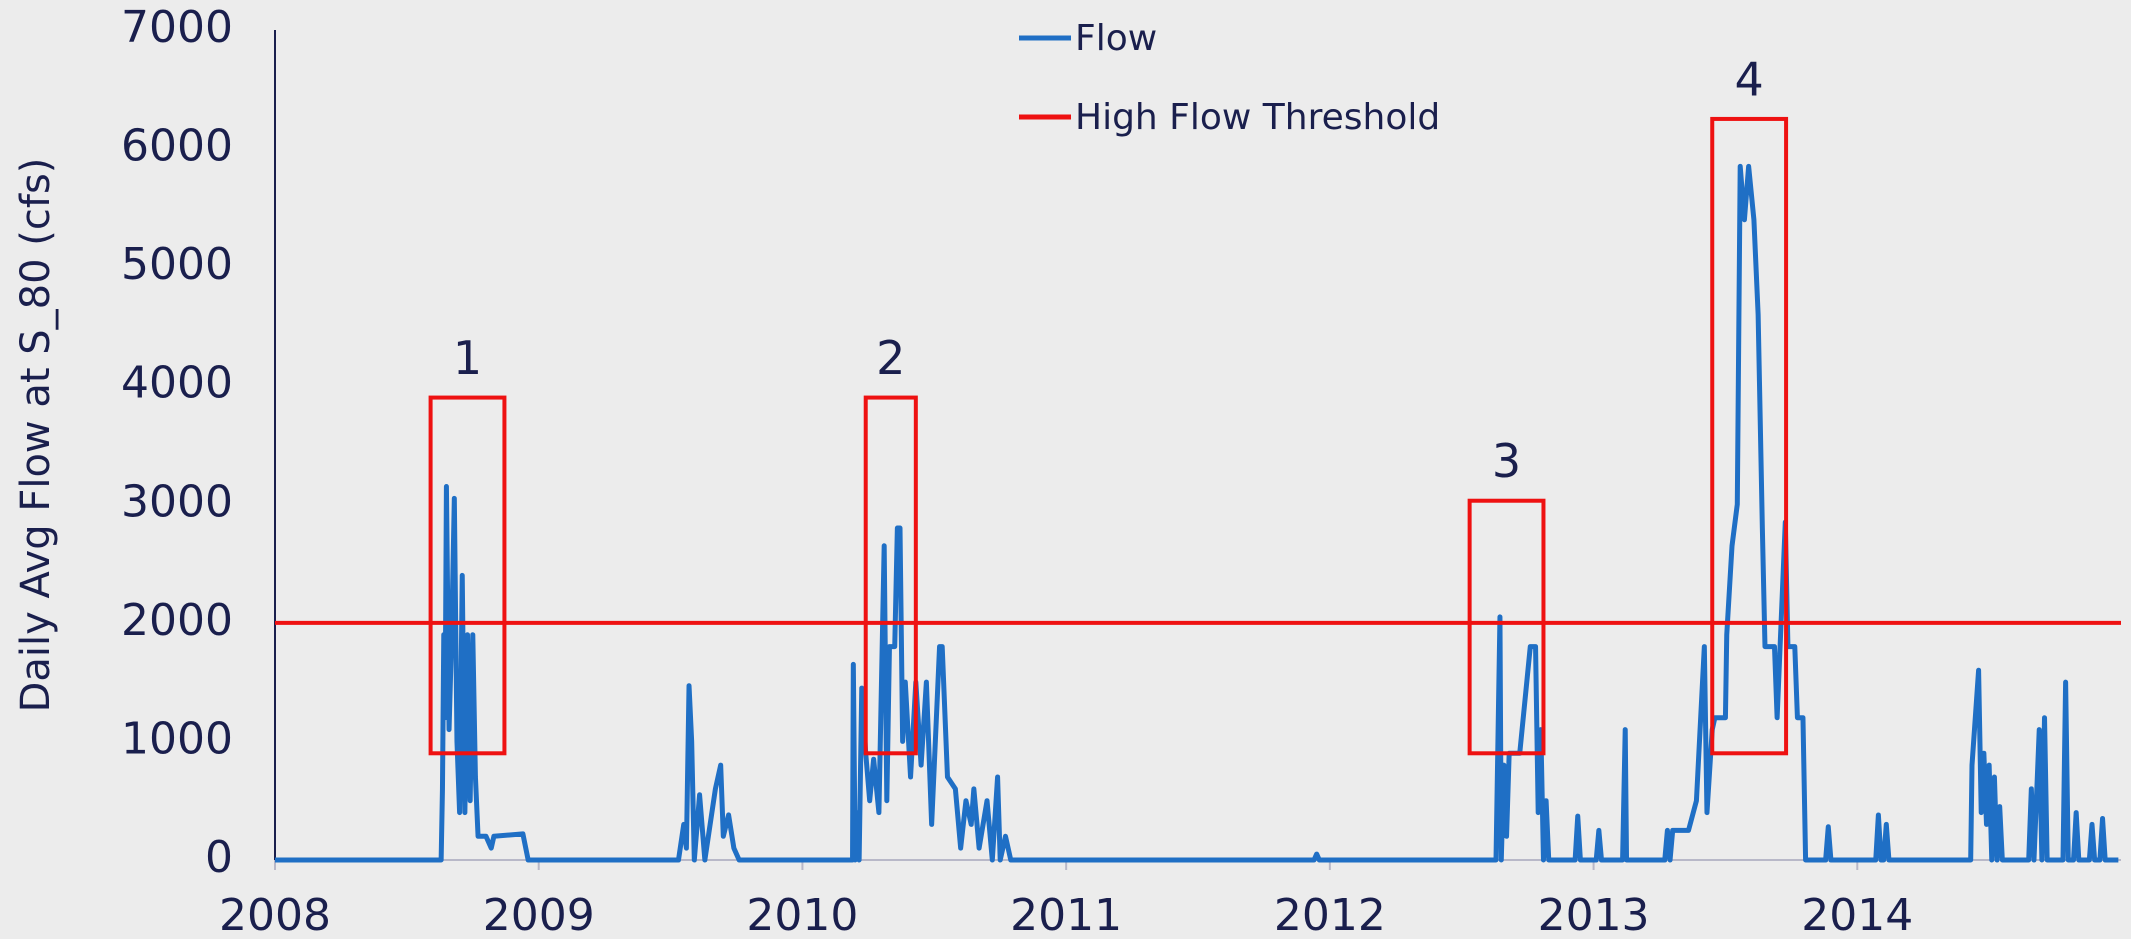  What do you see at coordinates (177, 264) in the screenshot?
I see `y-tick-label: 5000` at bounding box center [177, 264].